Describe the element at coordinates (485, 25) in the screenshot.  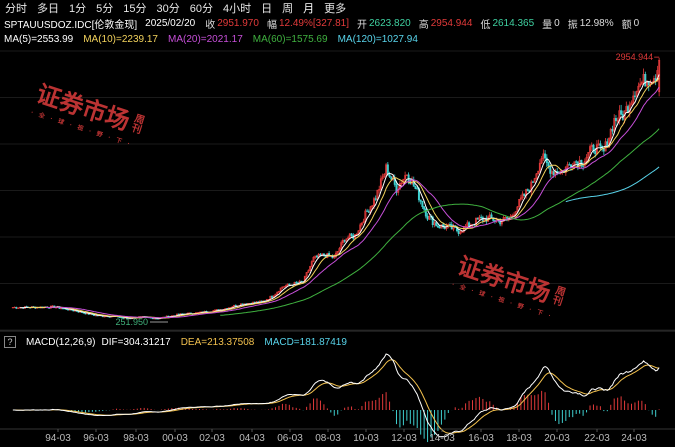
I see `low-label: 低` at that location.